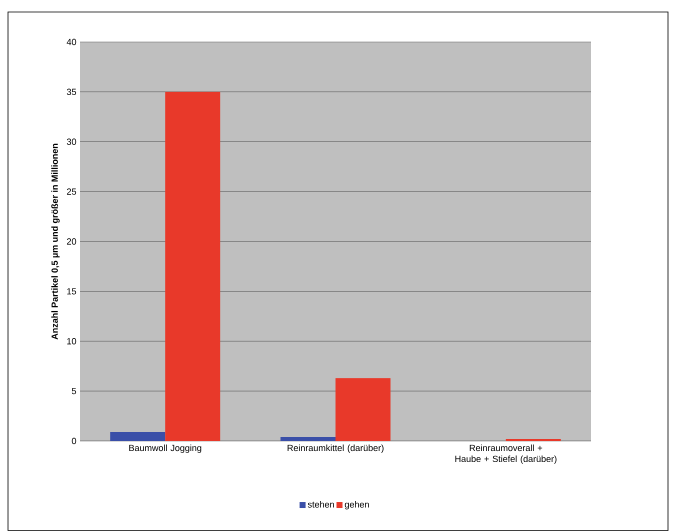 Image resolution: width=676 pixels, height=531 pixels. I want to click on y-tick-label: 30, so click(71, 141).